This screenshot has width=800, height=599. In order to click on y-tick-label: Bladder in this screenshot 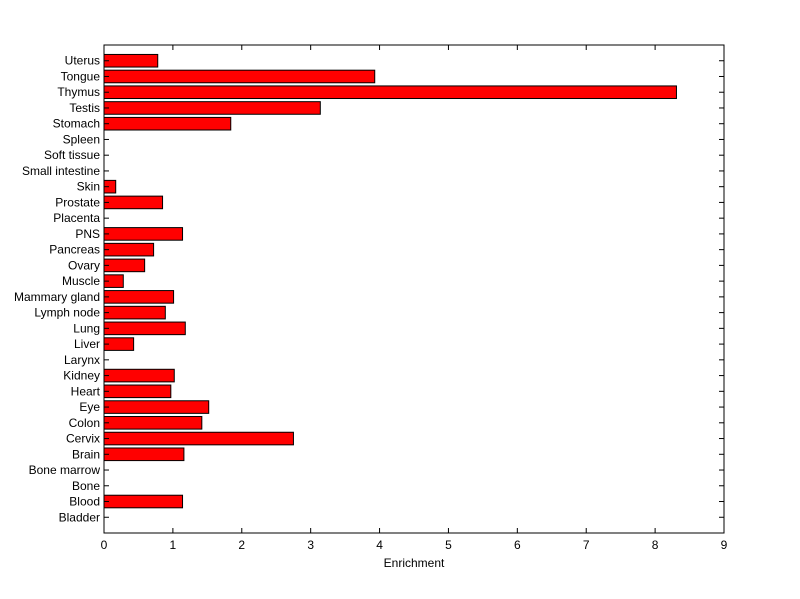, I will do `click(79, 517)`.